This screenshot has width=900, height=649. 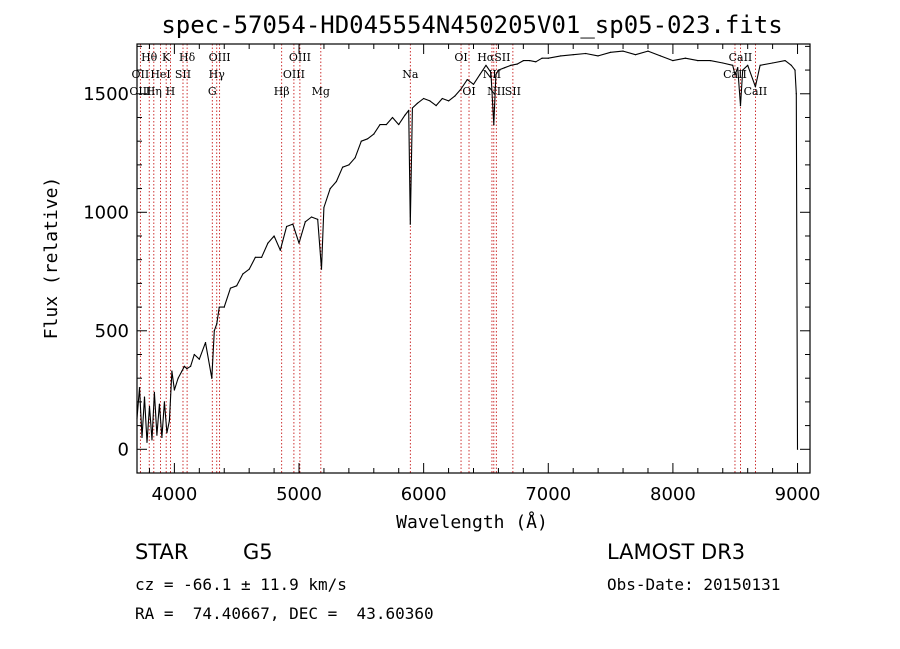 What do you see at coordinates (410, 74) in the screenshot?
I see `spectral-line-label: Na` at bounding box center [410, 74].